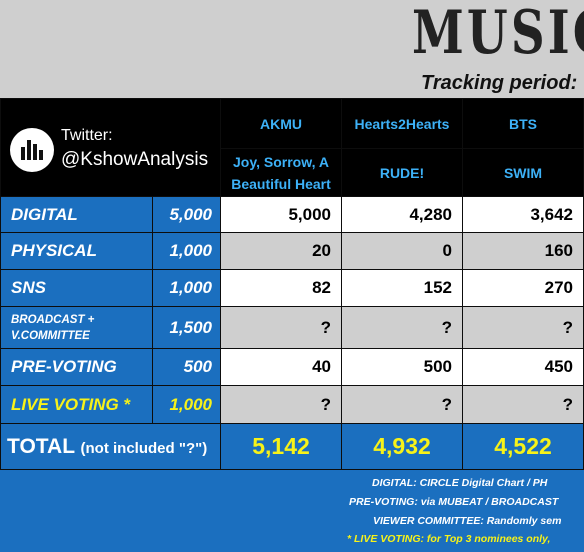 Image resolution: width=584 pixels, height=552 pixels. What do you see at coordinates (76, 214) in the screenshot?
I see `category-label: DIGITAL` at bounding box center [76, 214].